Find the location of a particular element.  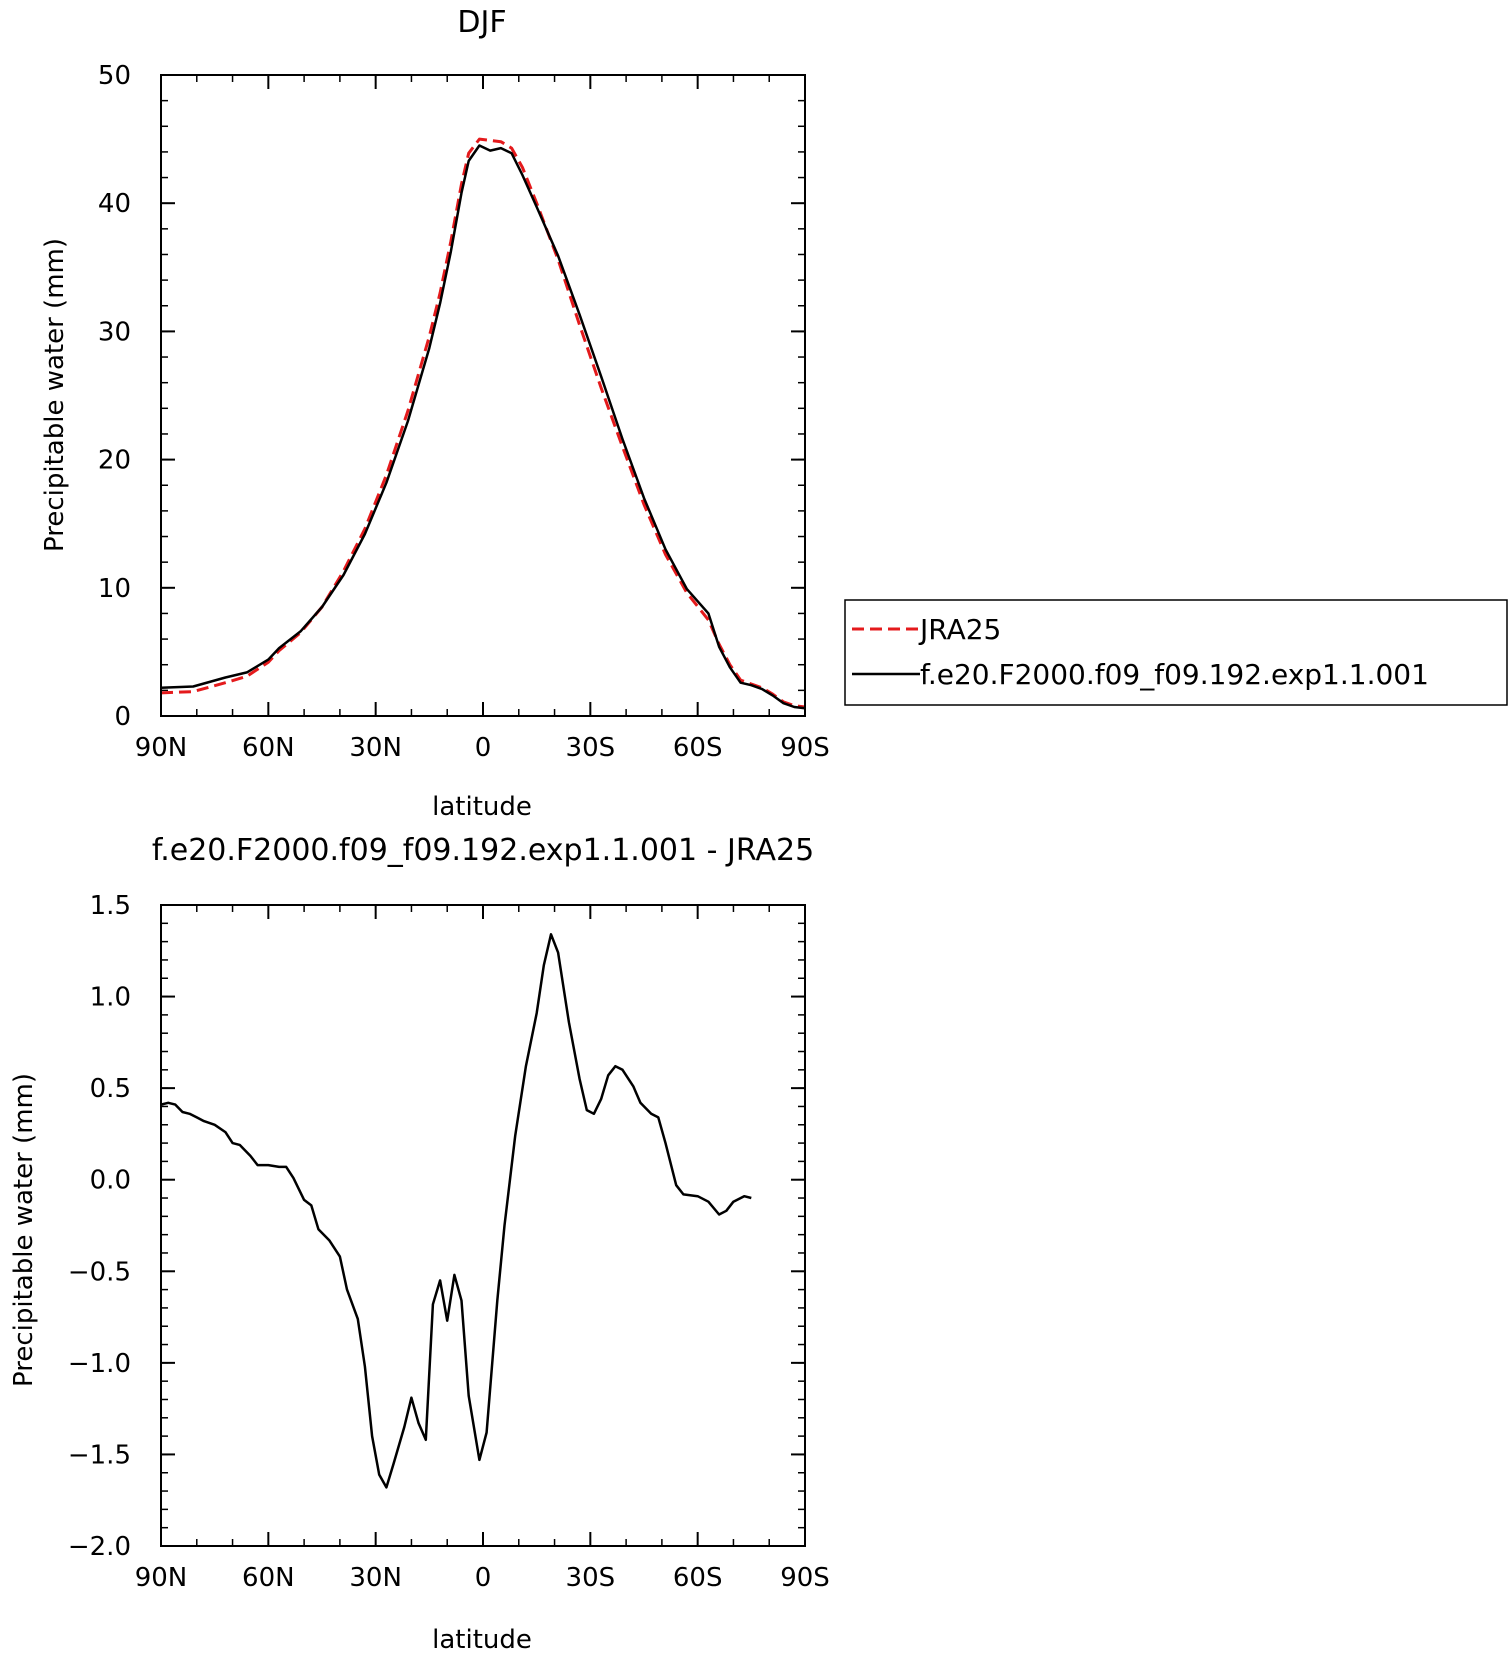

top-x-tick-label: 60N is located at coordinates (268, 748).